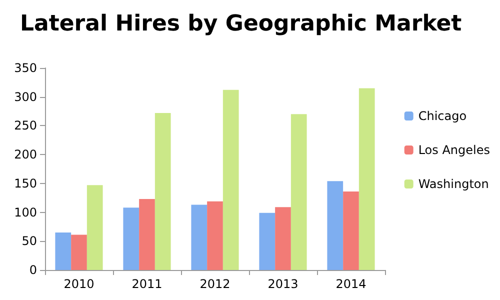 This screenshot has height=300, width=500. Describe the element at coordinates (25, 125) in the screenshot. I see `y-tick-label: 250` at that location.